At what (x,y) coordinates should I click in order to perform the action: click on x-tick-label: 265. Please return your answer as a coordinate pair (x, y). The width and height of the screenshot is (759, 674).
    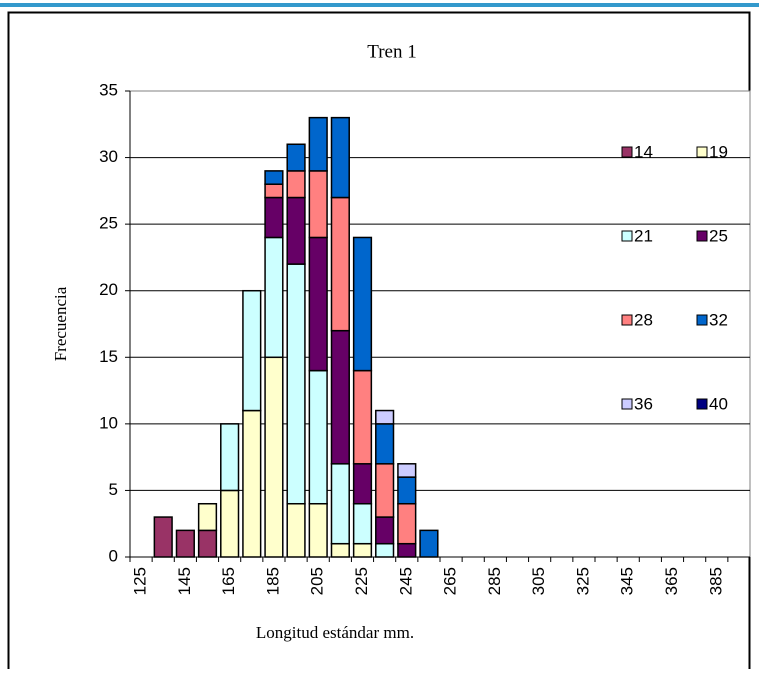
    Looking at the image, I should click on (450, 581).